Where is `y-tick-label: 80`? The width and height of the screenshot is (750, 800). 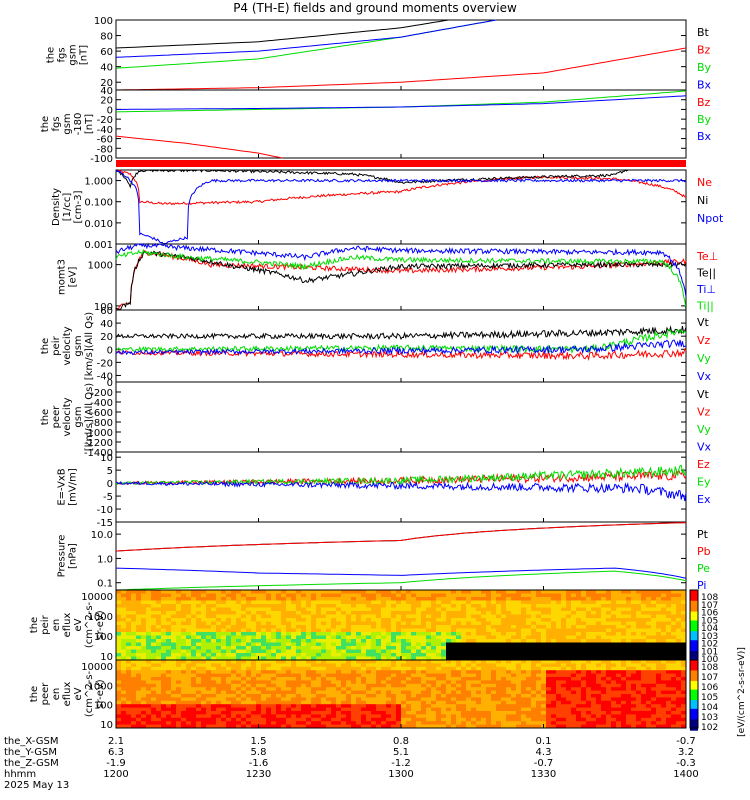
y-tick-label: 80 is located at coordinates (106, 37).